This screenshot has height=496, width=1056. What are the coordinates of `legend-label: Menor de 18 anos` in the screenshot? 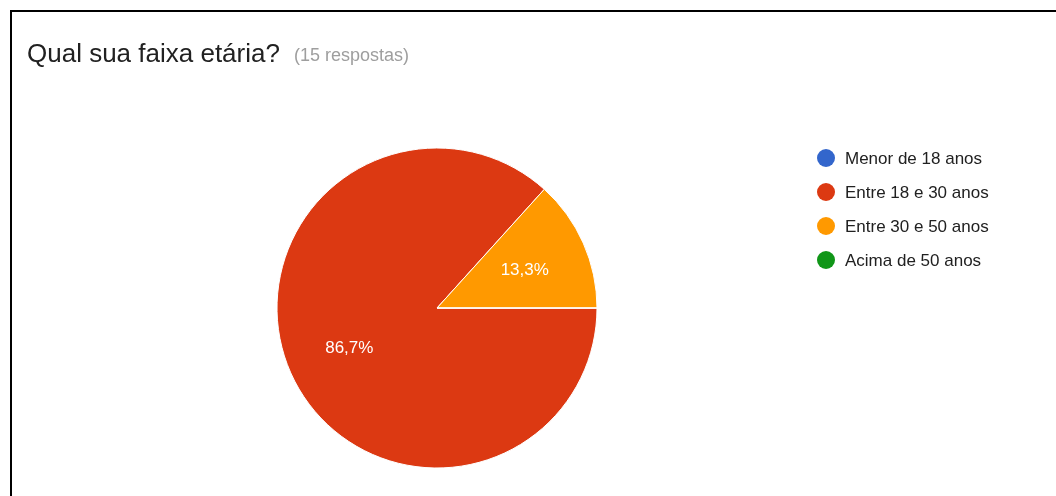 It's located at (914, 158).